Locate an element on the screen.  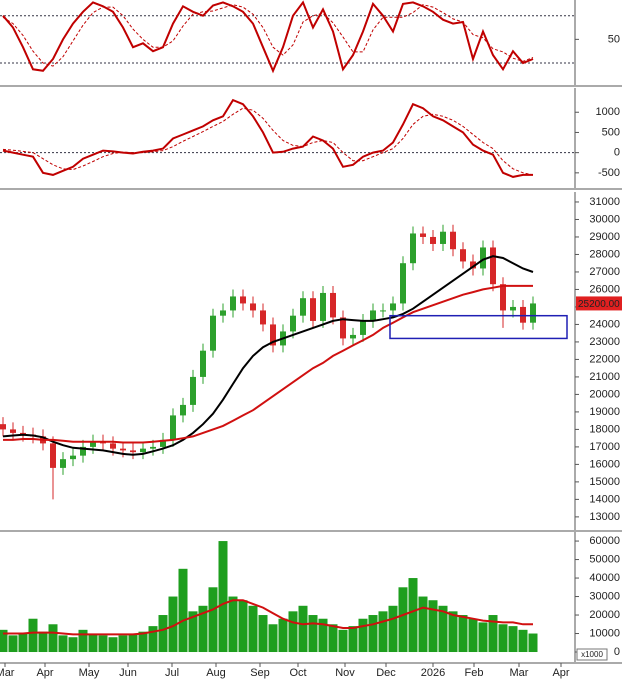
x-tick-label: Mar is located at coordinates (519, 673).